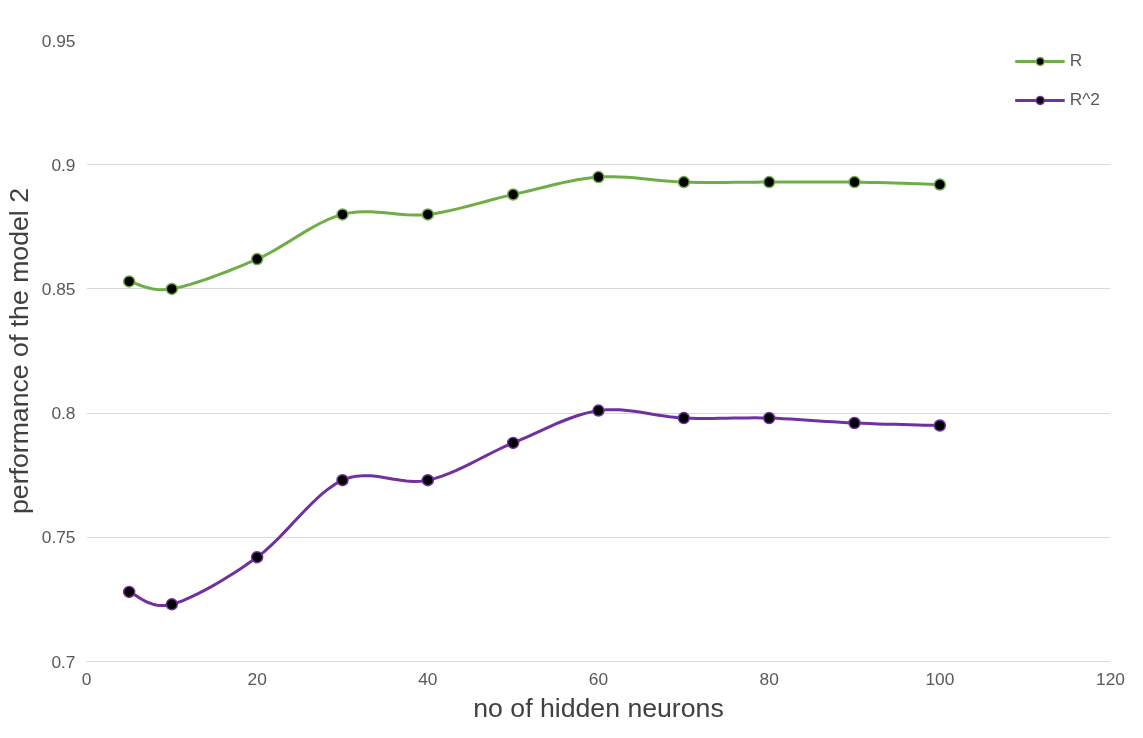  Describe the element at coordinates (257, 678) in the screenshot. I see `x-tick-label: 20` at that location.